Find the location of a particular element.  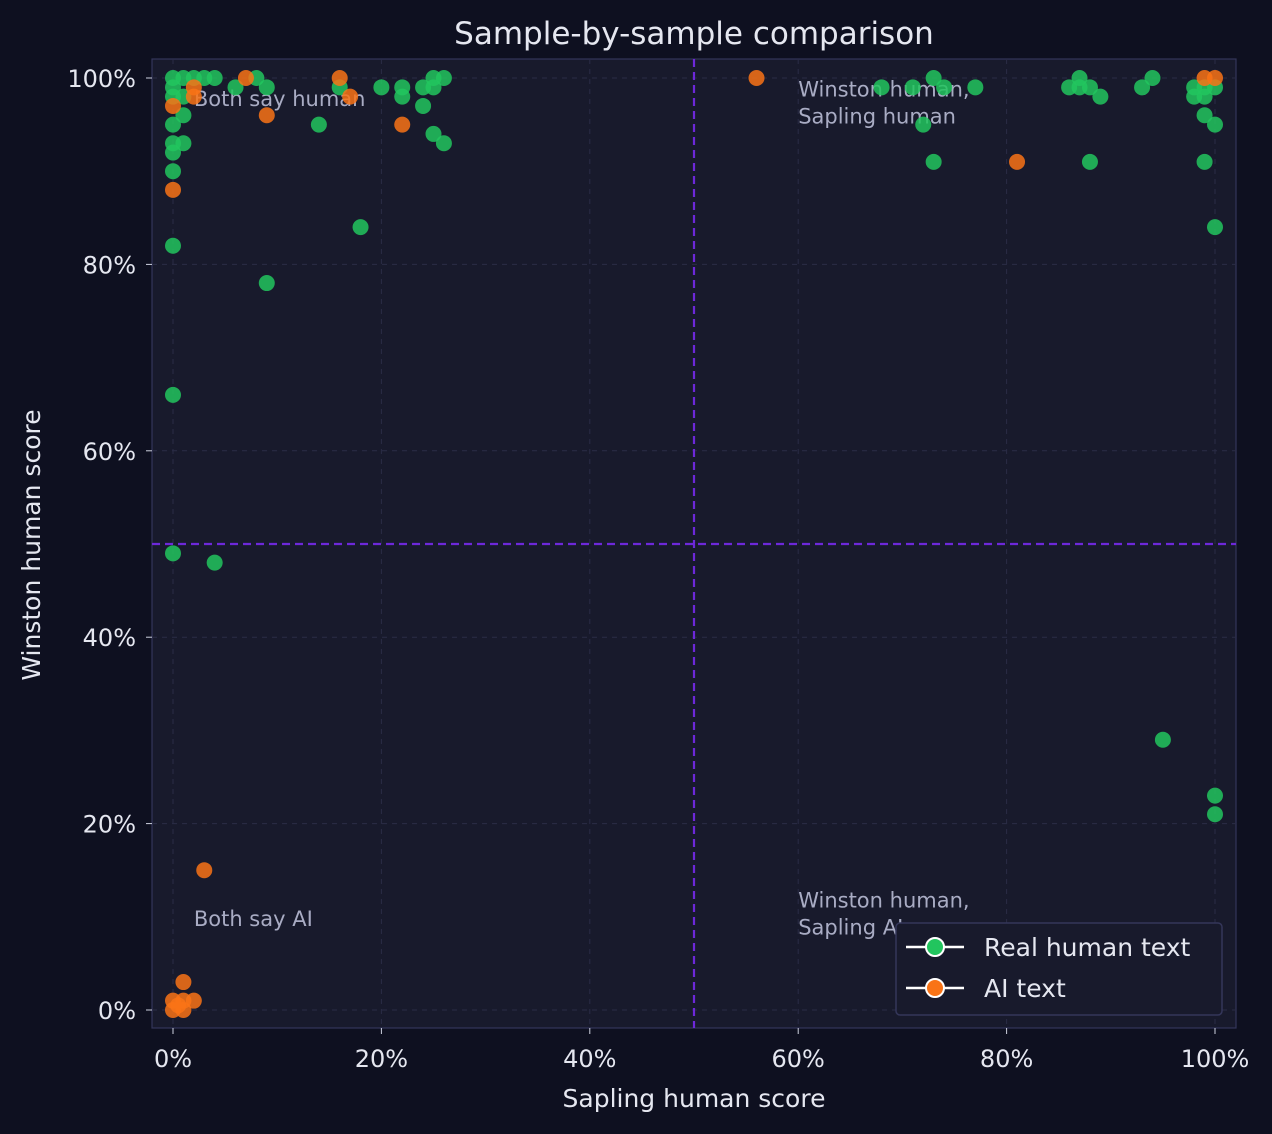

x-tick-label: 40% is located at coordinates (589, 1059).